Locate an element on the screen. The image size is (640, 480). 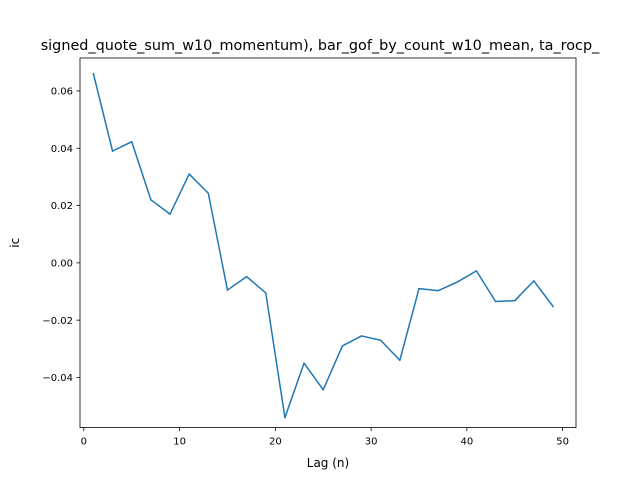
x-tick-label: 50 is located at coordinates (562, 442).